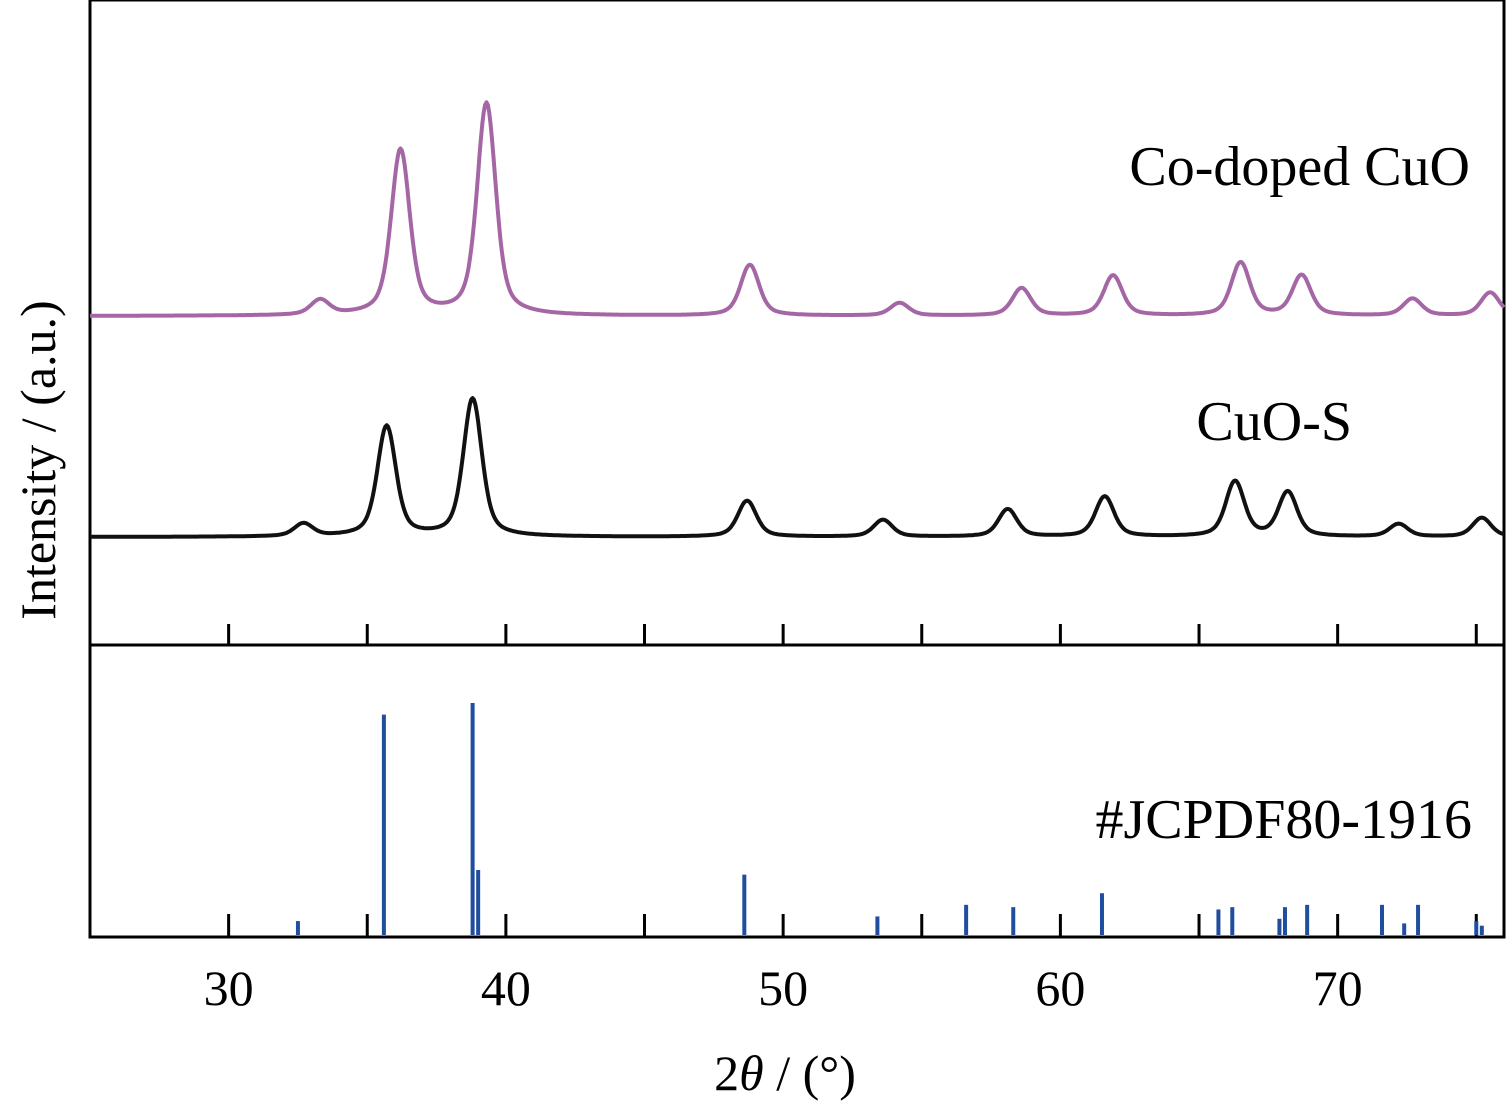 The image size is (1508, 1103). Describe the element at coordinates (751, 1073) in the screenshot. I see `x-axis-title-theta: θ` at that location.